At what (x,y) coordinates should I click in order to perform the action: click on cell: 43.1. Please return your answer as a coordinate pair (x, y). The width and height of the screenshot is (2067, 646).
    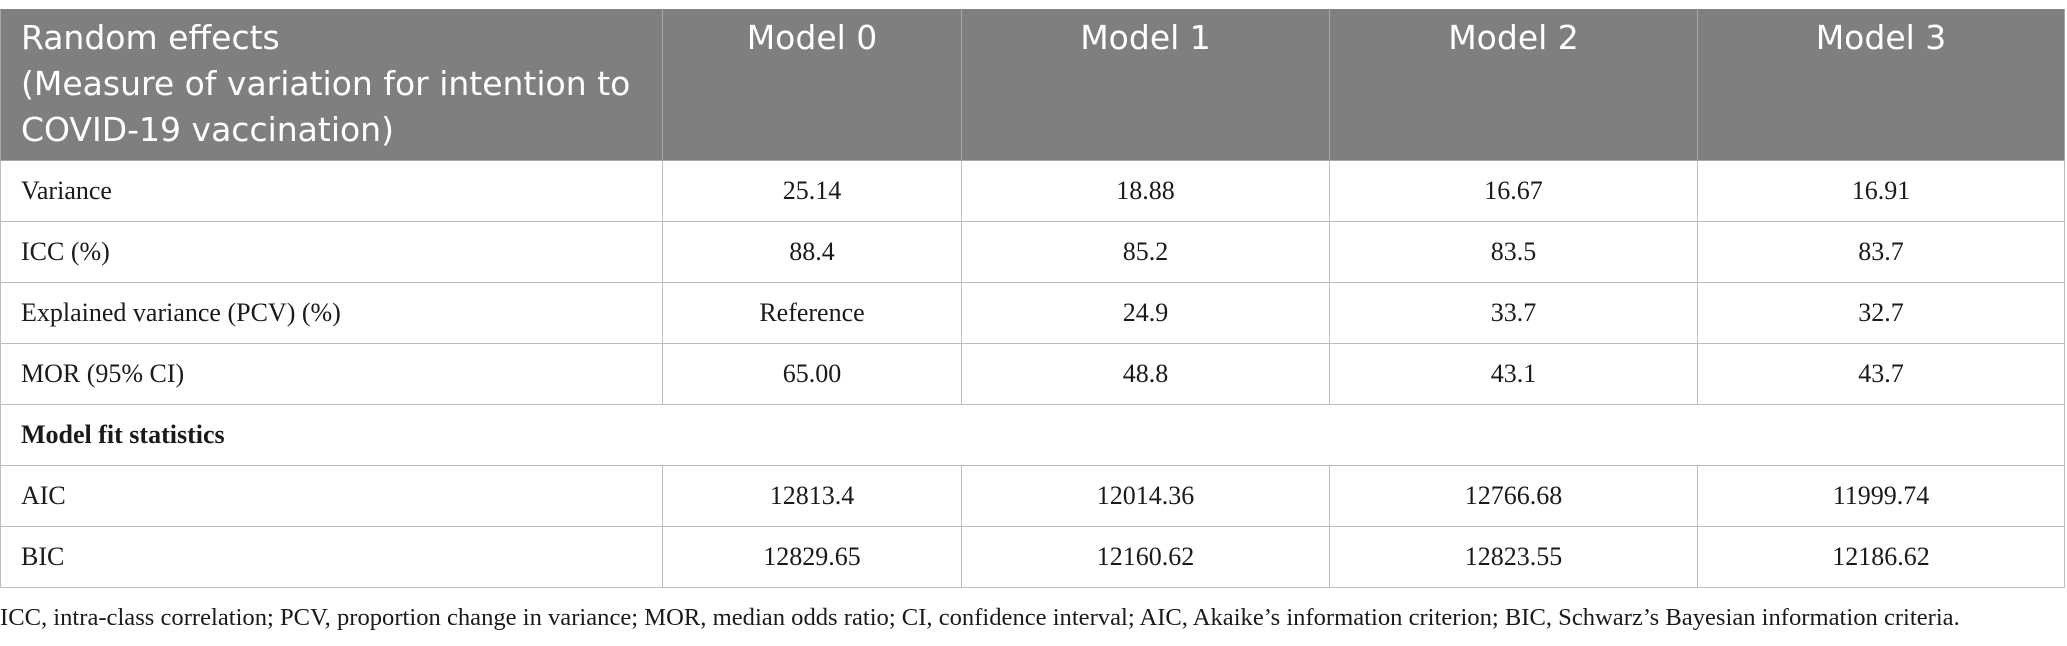
    Looking at the image, I should click on (1513, 373).